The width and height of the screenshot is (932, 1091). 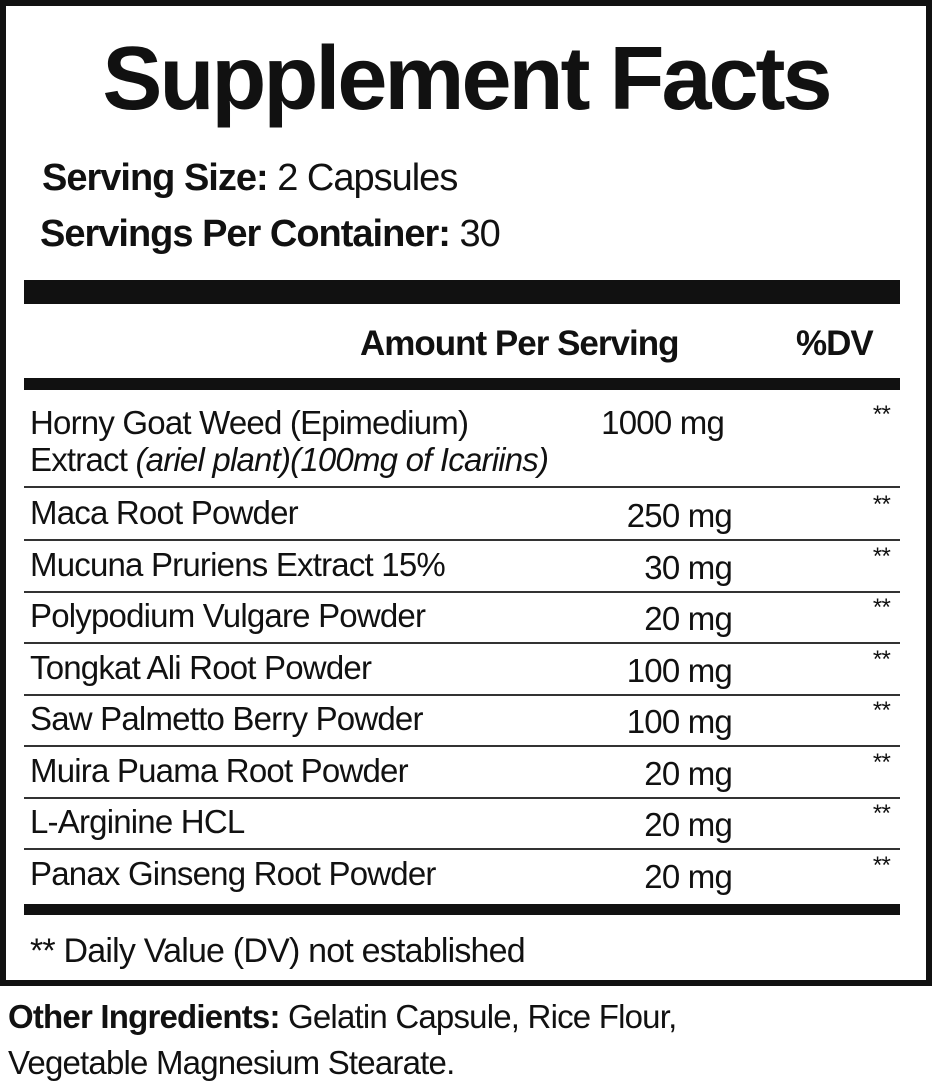 What do you see at coordinates (245, 234) in the screenshot?
I see `servings-per-container-label: Servings Per Container:` at bounding box center [245, 234].